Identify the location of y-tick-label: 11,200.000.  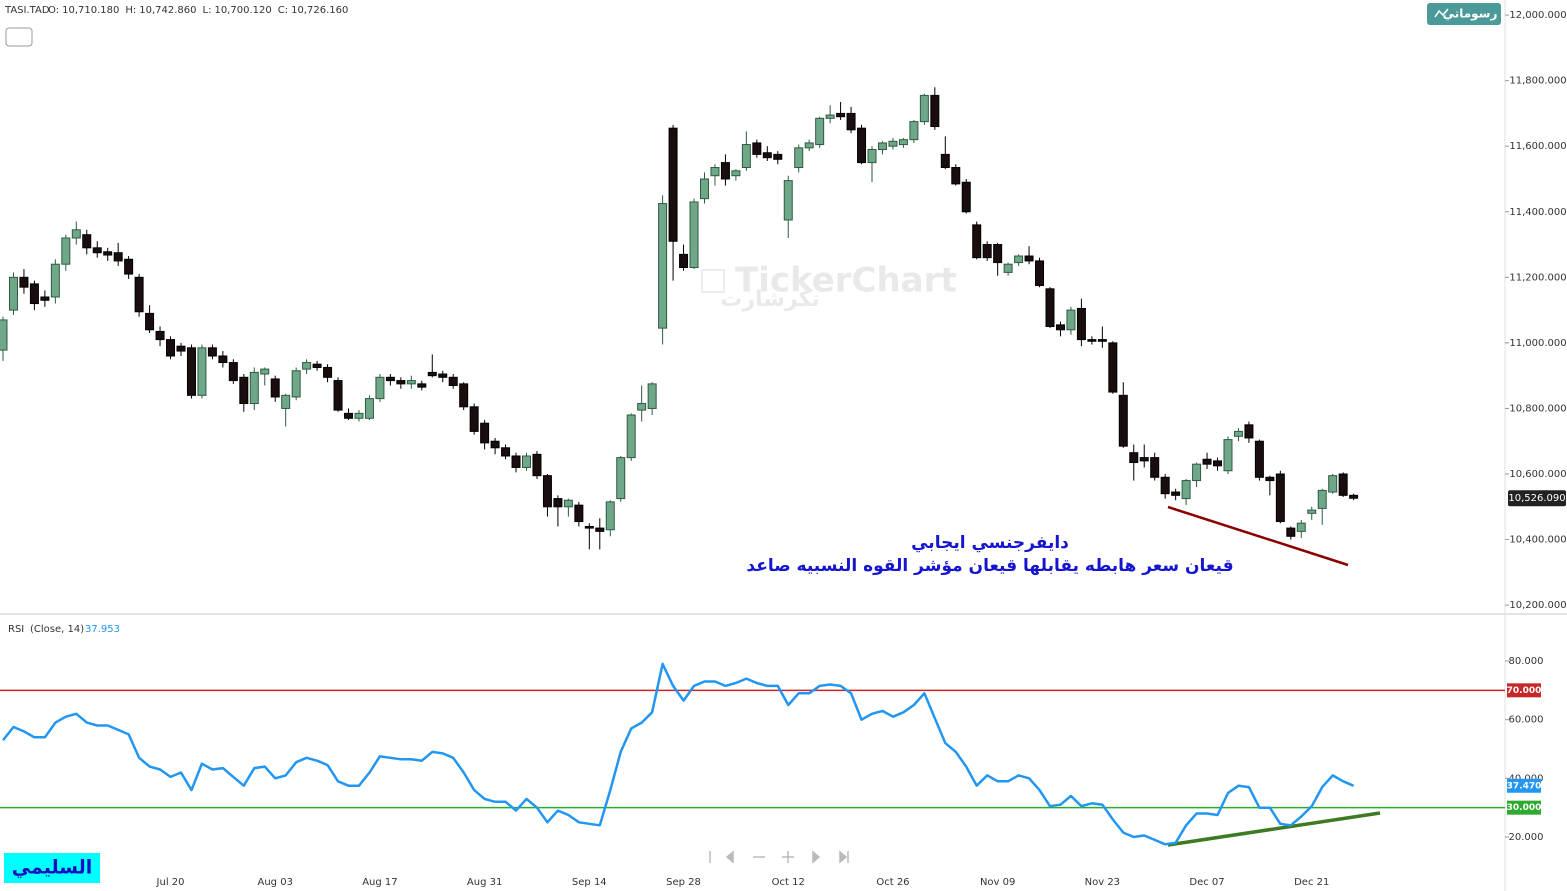
(1537, 277).